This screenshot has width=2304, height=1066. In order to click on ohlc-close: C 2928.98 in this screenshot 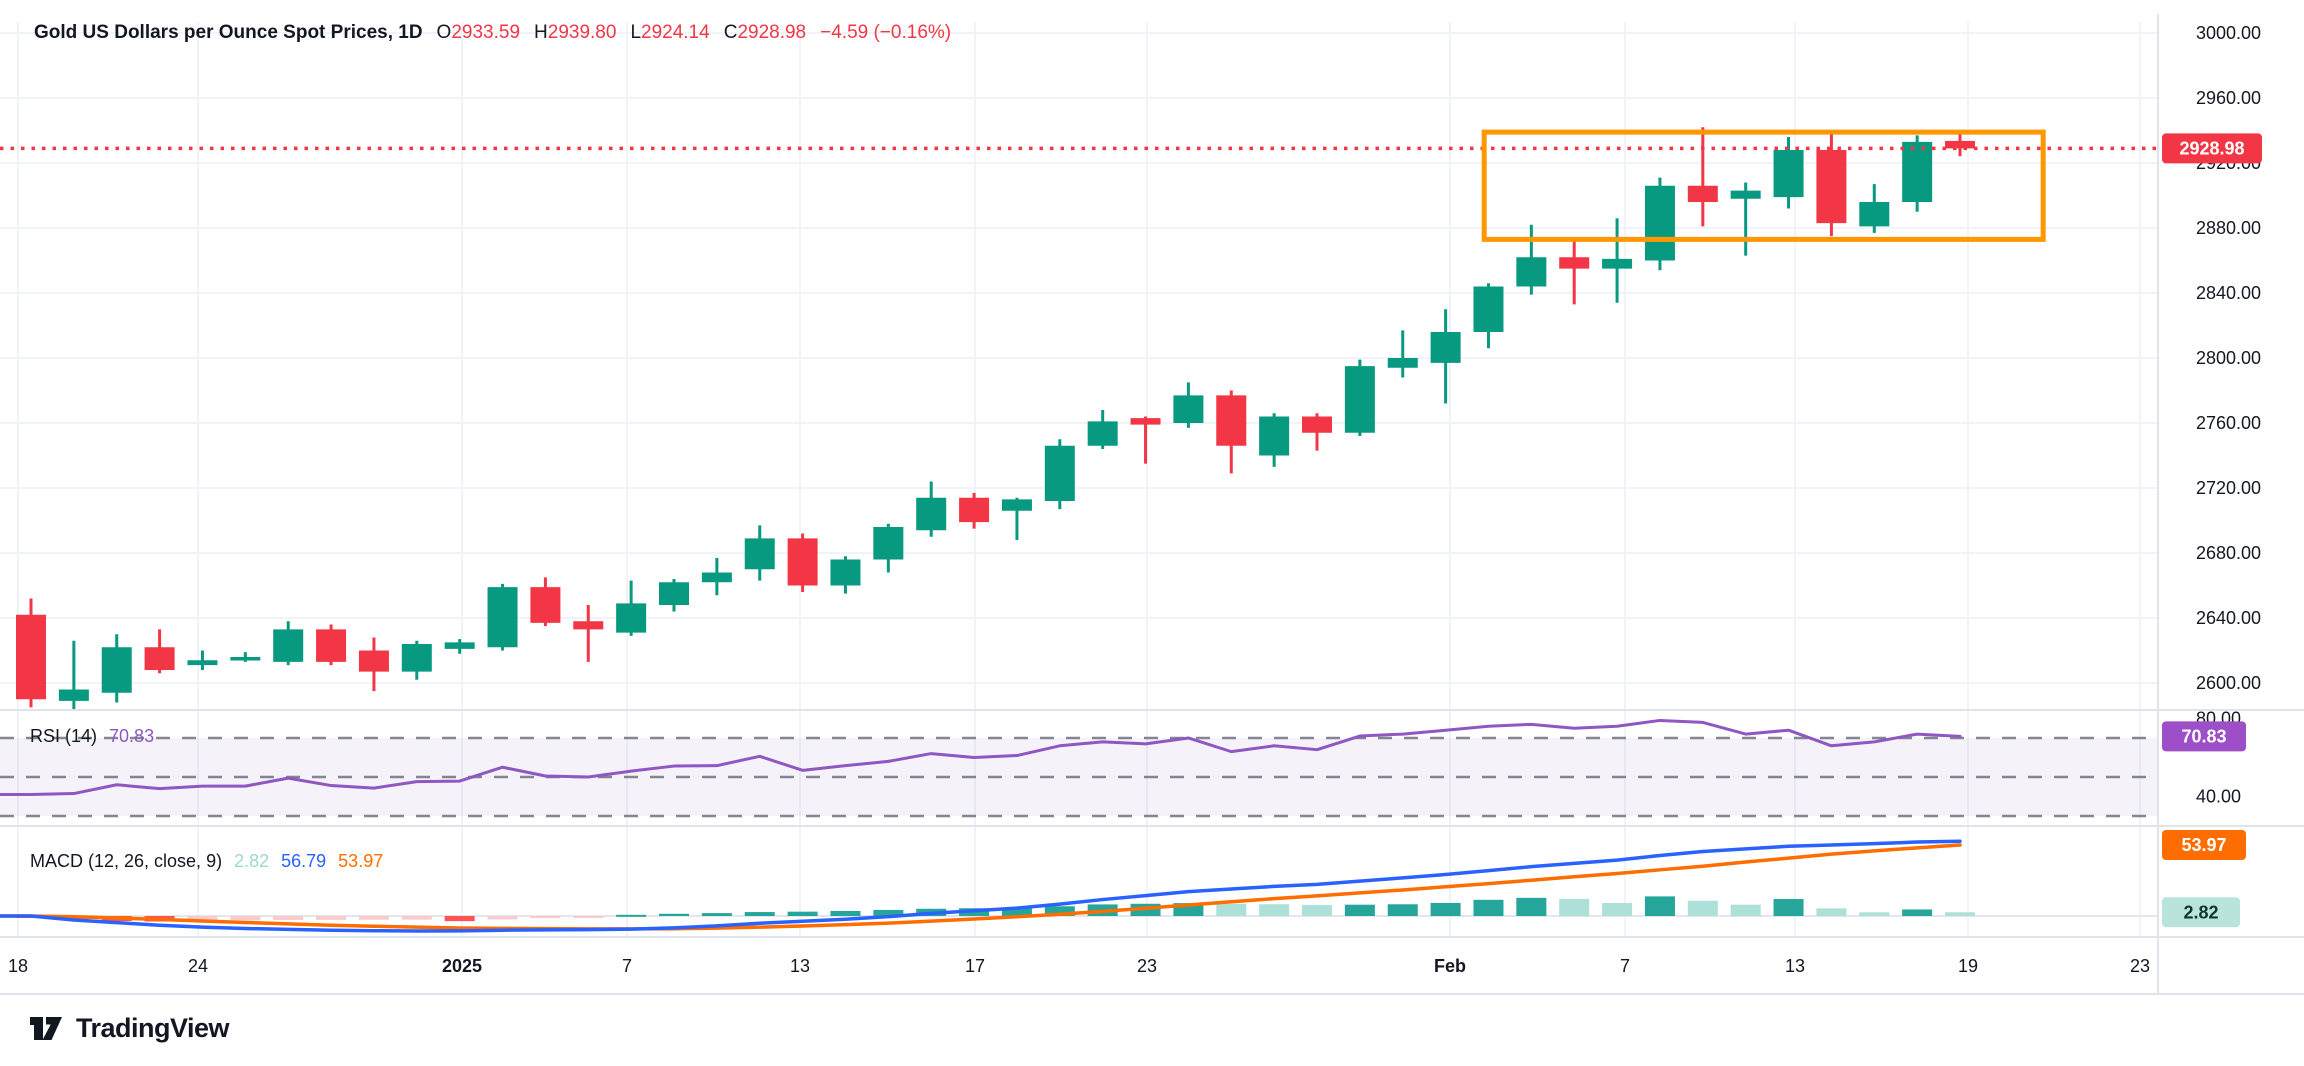, I will do `click(765, 33)`.